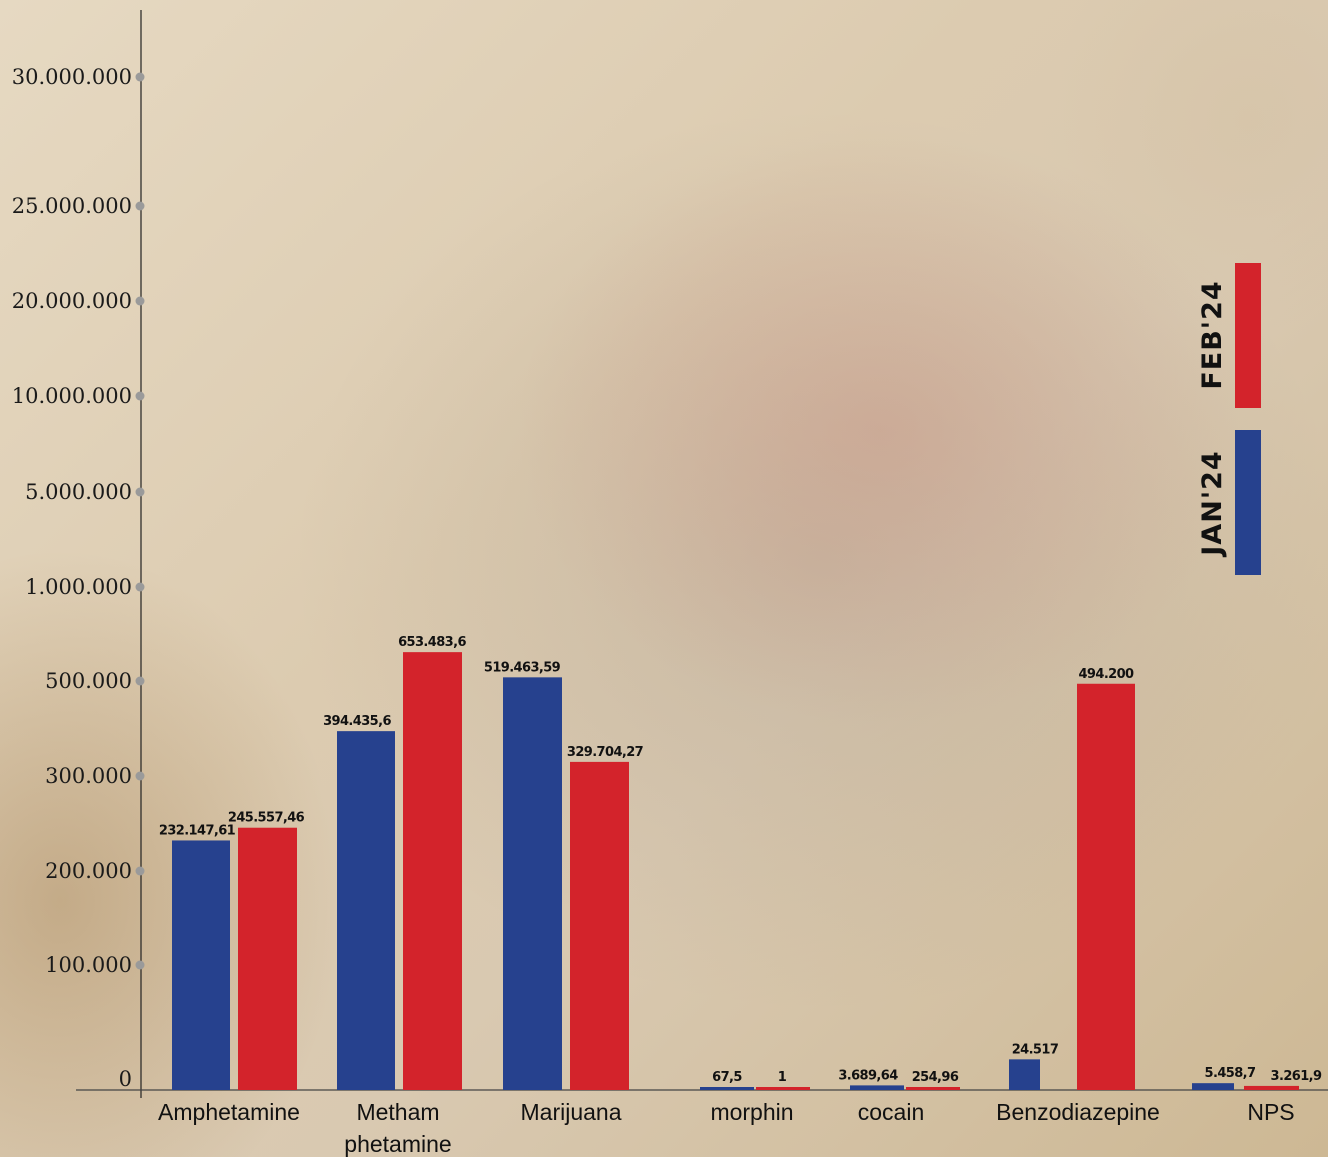  Describe the element at coordinates (935, 1077) in the screenshot. I see `bar-value-label: 254,96` at that location.